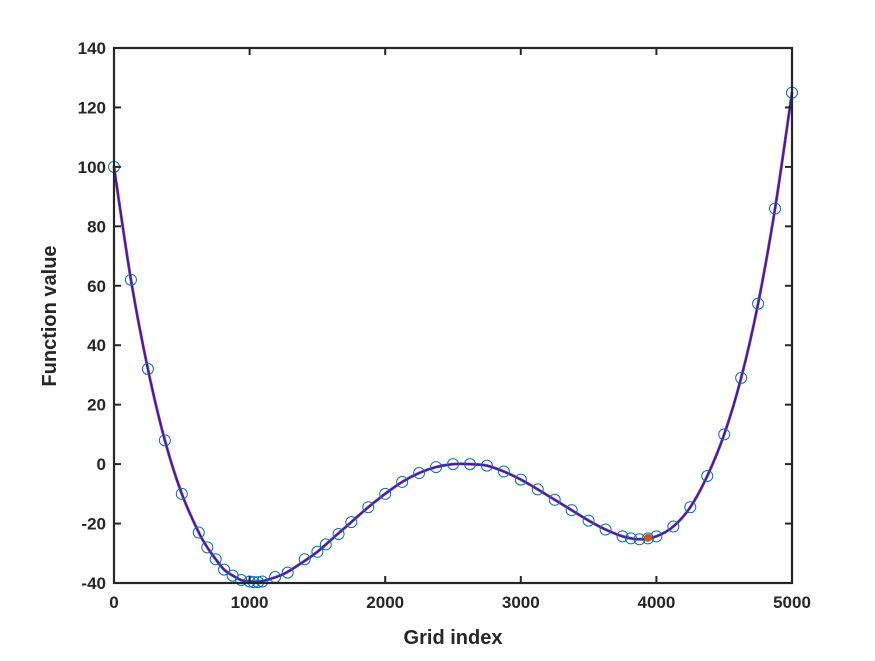 The image size is (875, 661). Describe the element at coordinates (453, 638) in the screenshot. I see `x-axis-label: Grid index` at that location.